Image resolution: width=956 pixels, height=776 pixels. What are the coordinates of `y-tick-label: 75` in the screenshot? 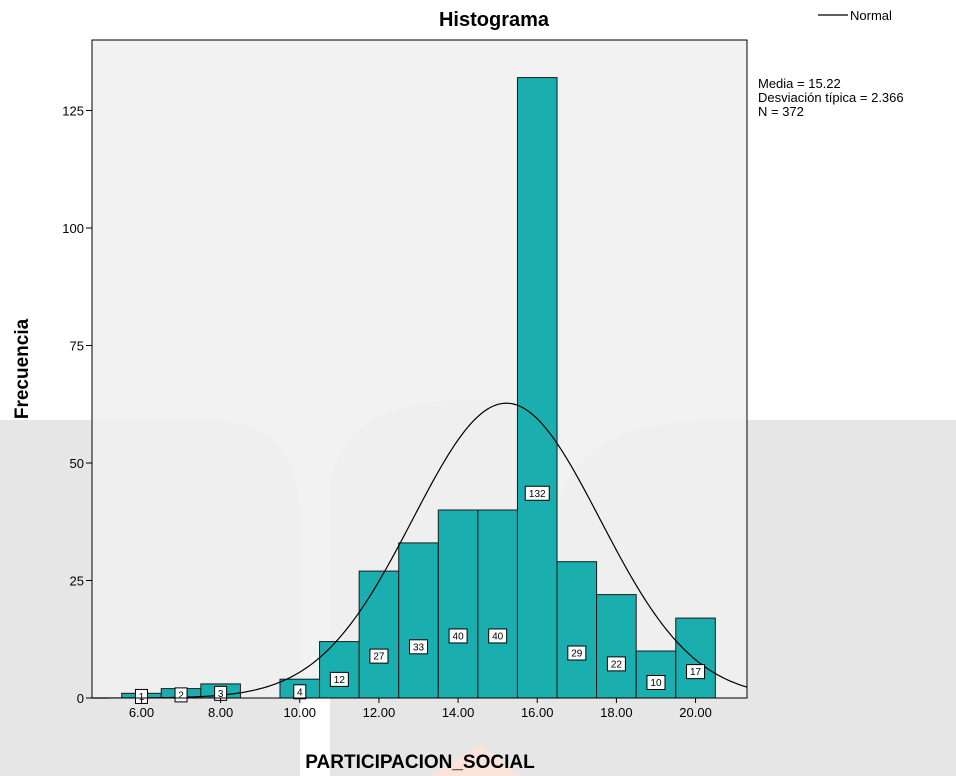 It's located at (77, 346).